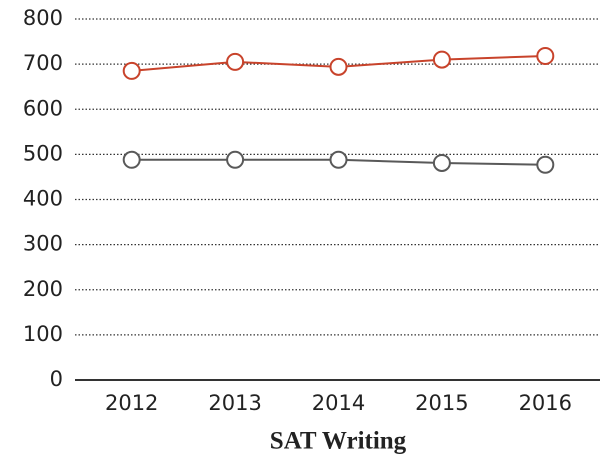 The width and height of the screenshot is (608, 462). Describe the element at coordinates (43, 63) in the screenshot. I see `y-tick-label: 700` at that location.